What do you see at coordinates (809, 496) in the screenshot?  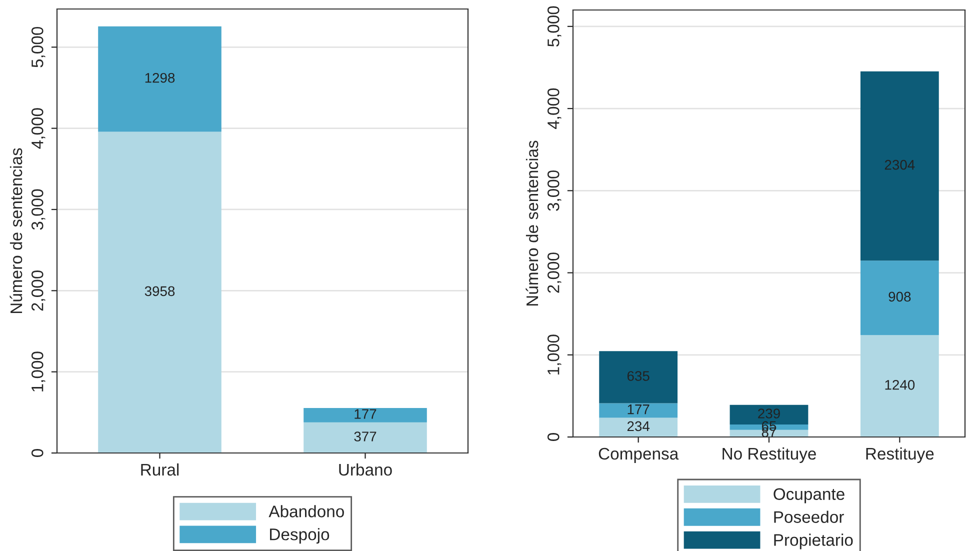 I see `legend-label: Ocupante` at bounding box center [809, 496].